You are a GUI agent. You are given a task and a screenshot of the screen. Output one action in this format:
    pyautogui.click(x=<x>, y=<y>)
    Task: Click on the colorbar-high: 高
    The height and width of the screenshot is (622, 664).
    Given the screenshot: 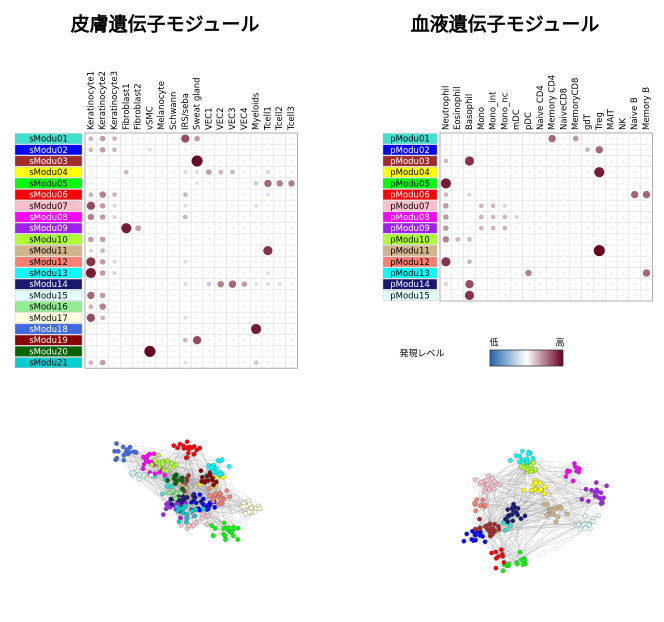 What is the action you would take?
    pyautogui.click(x=559, y=343)
    